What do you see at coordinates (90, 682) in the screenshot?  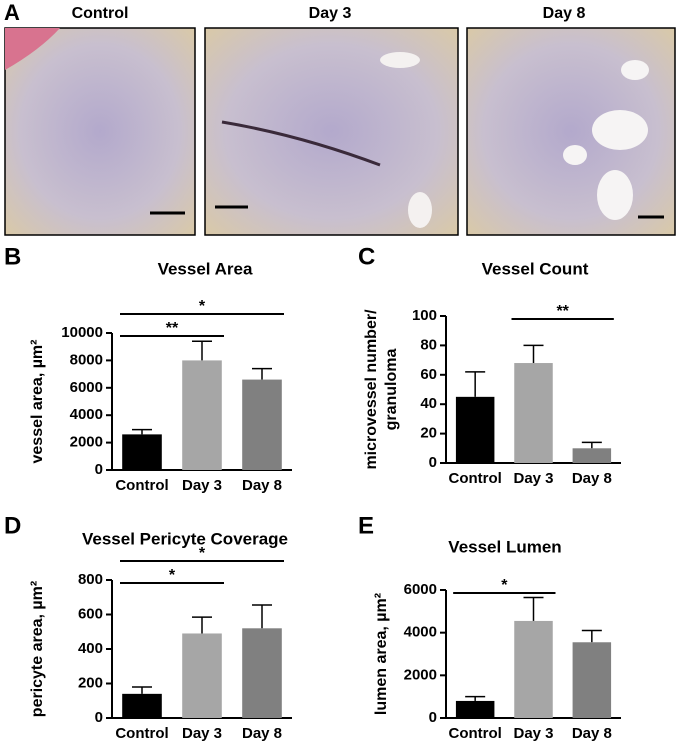 I see `y-tick-label: 200` at bounding box center [90, 682].